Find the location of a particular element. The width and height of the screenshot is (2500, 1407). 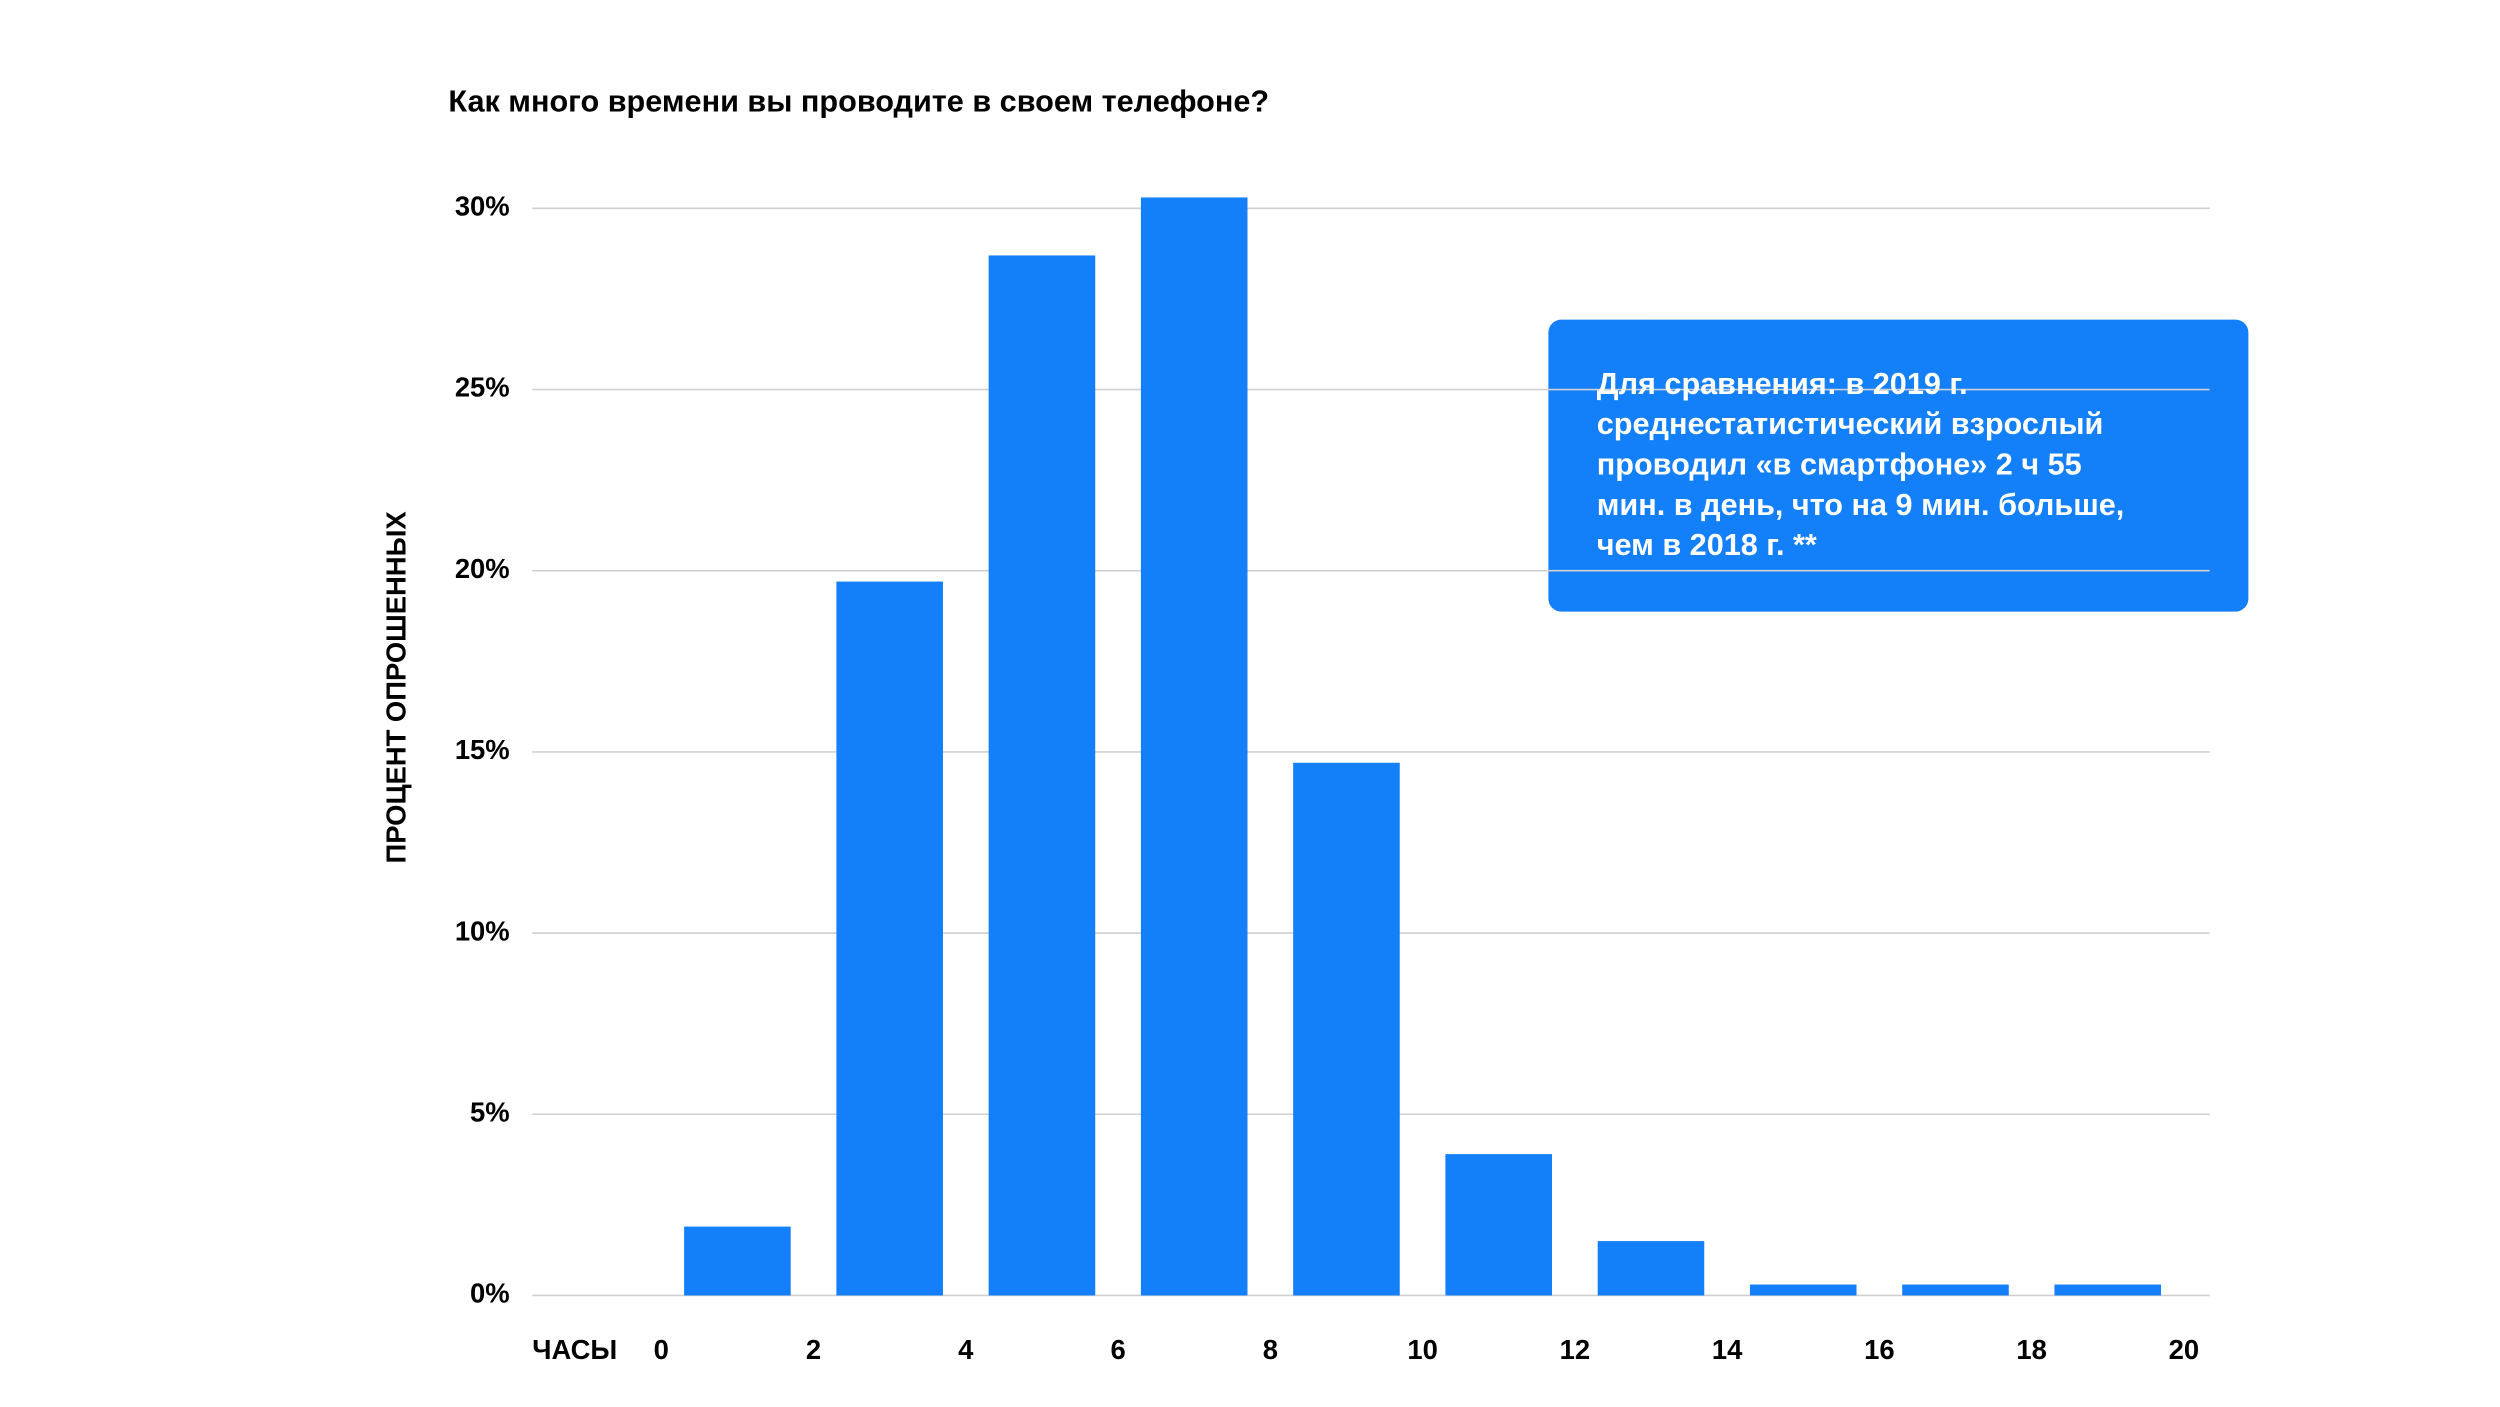

annotation-line: среднестатистический взрослый is located at coordinates (1850, 424).